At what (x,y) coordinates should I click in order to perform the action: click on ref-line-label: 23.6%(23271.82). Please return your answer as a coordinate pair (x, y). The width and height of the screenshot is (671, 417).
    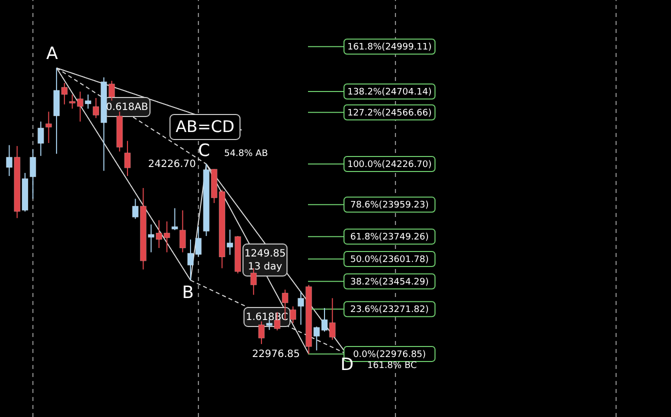
    Looking at the image, I should click on (389, 310).